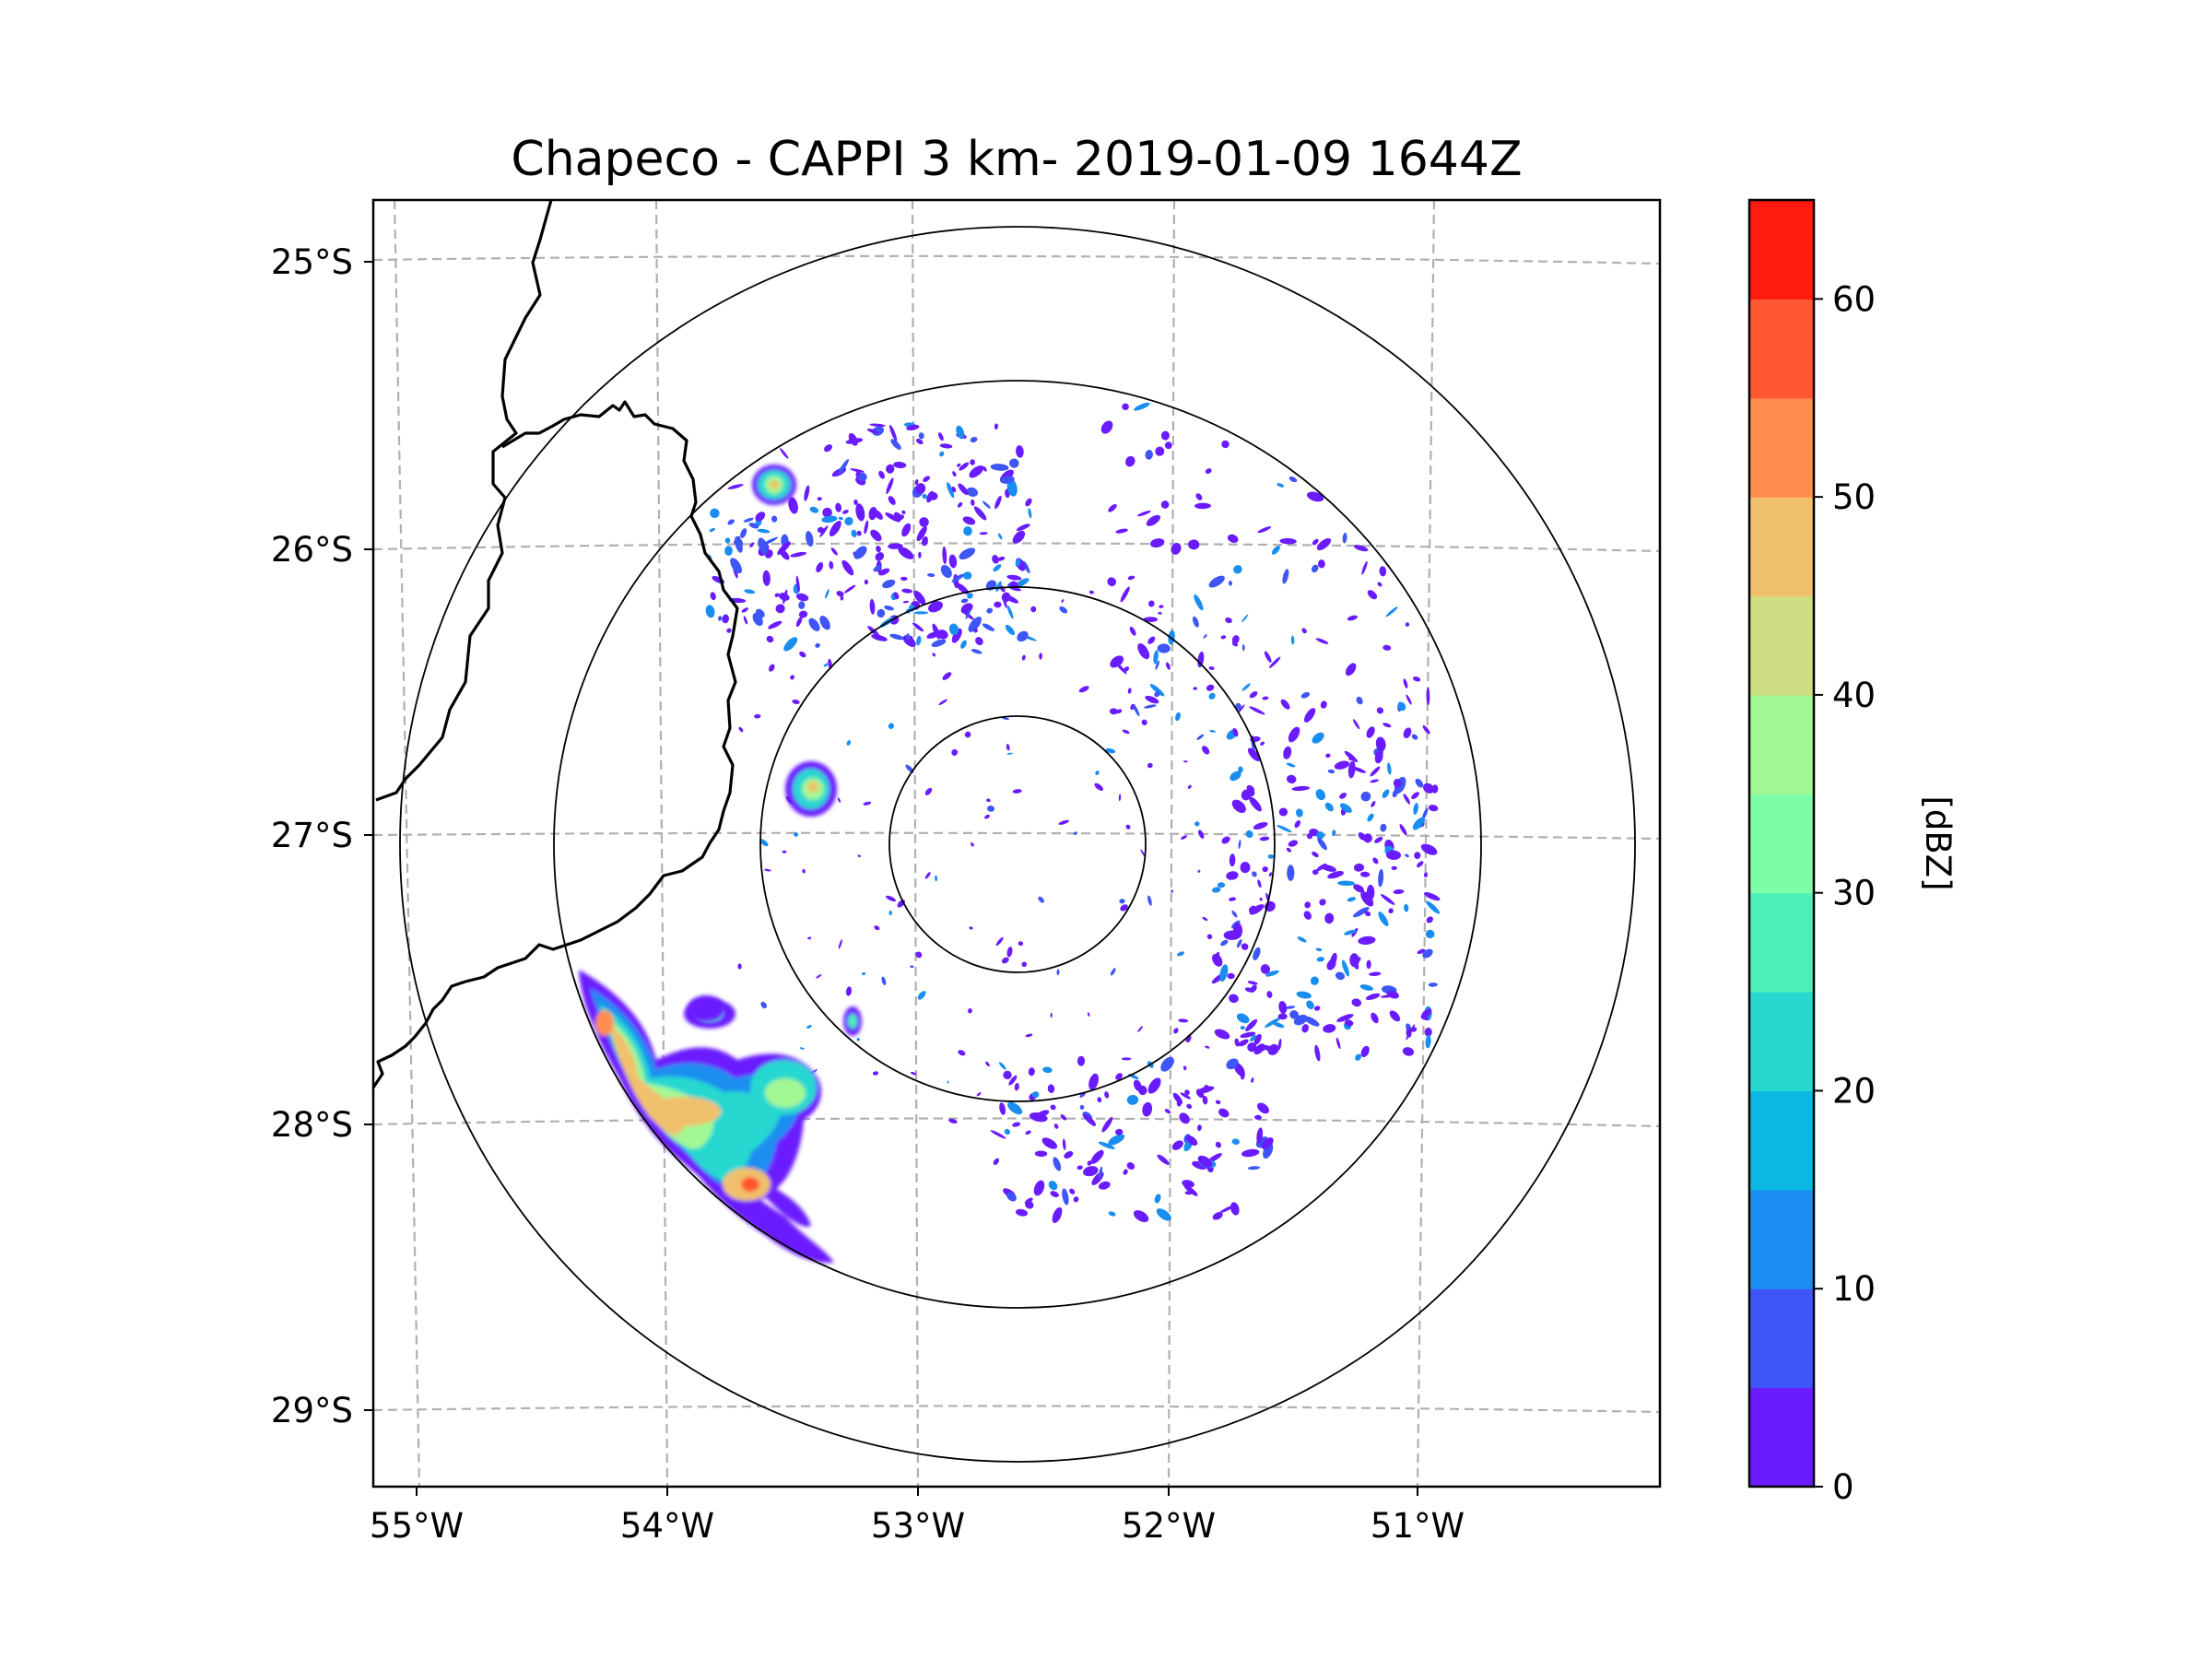  I want to click on echo-small-2-inner, so click(852, 1021).